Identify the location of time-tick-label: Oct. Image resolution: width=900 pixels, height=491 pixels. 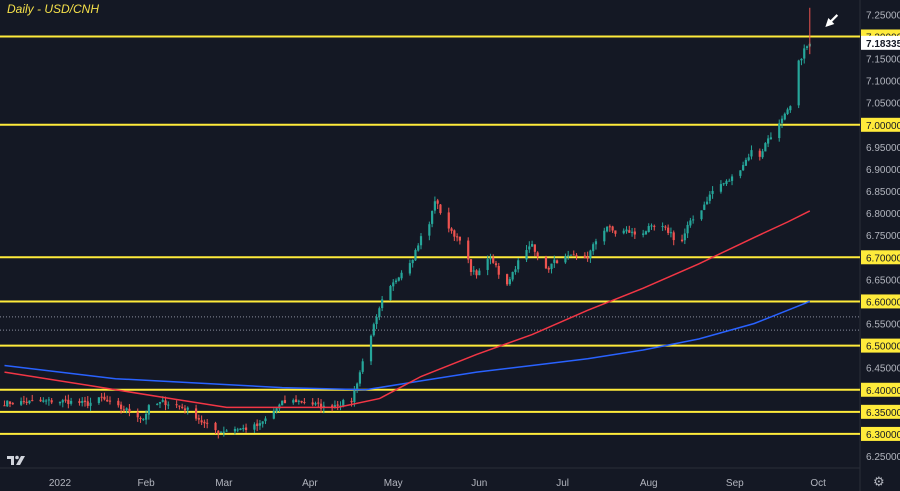
(818, 483).